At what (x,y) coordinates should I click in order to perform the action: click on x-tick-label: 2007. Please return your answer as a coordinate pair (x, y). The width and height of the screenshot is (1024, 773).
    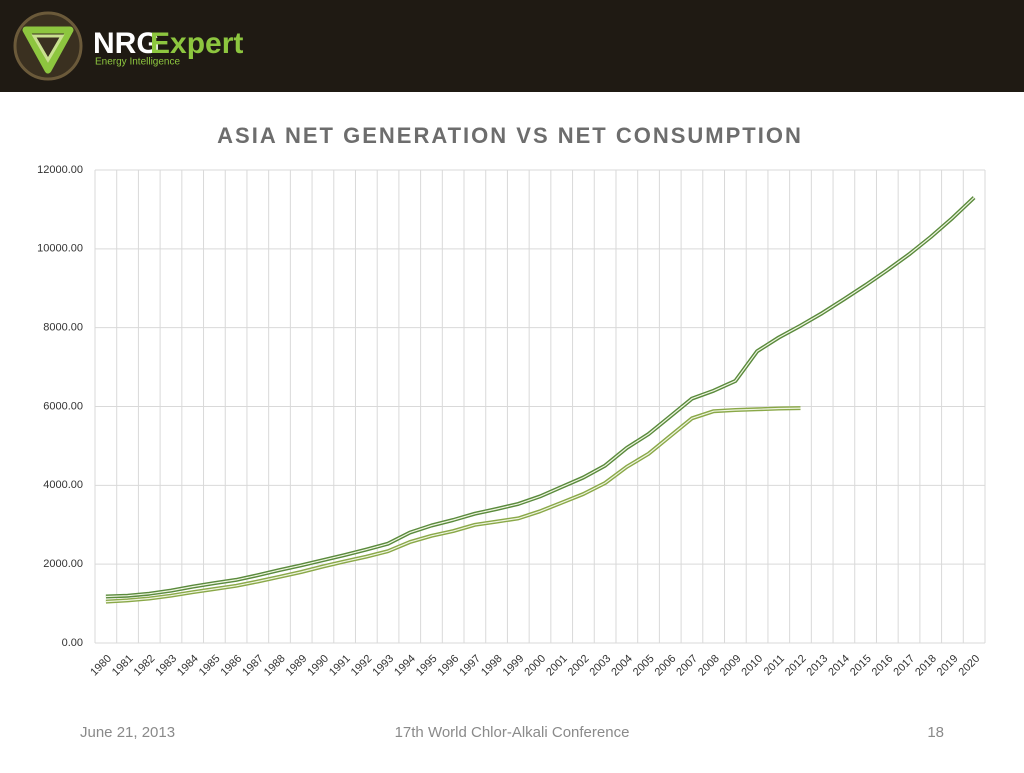
    Looking at the image, I should click on (687, 666).